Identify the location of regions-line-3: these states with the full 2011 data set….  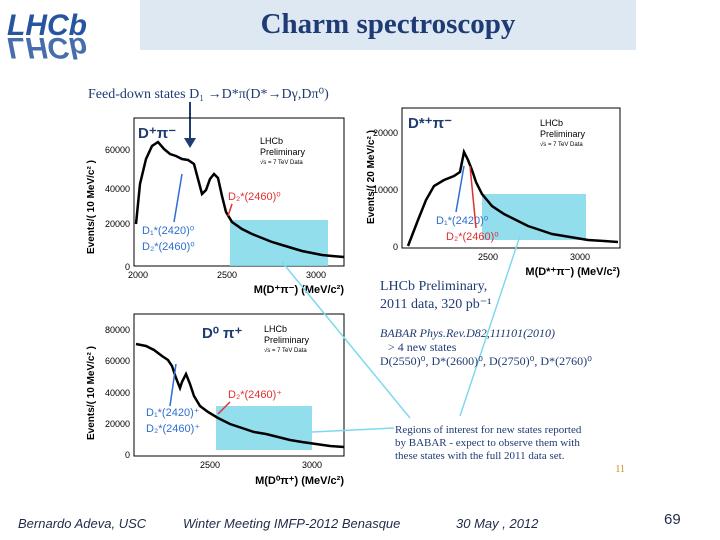
(480, 456).